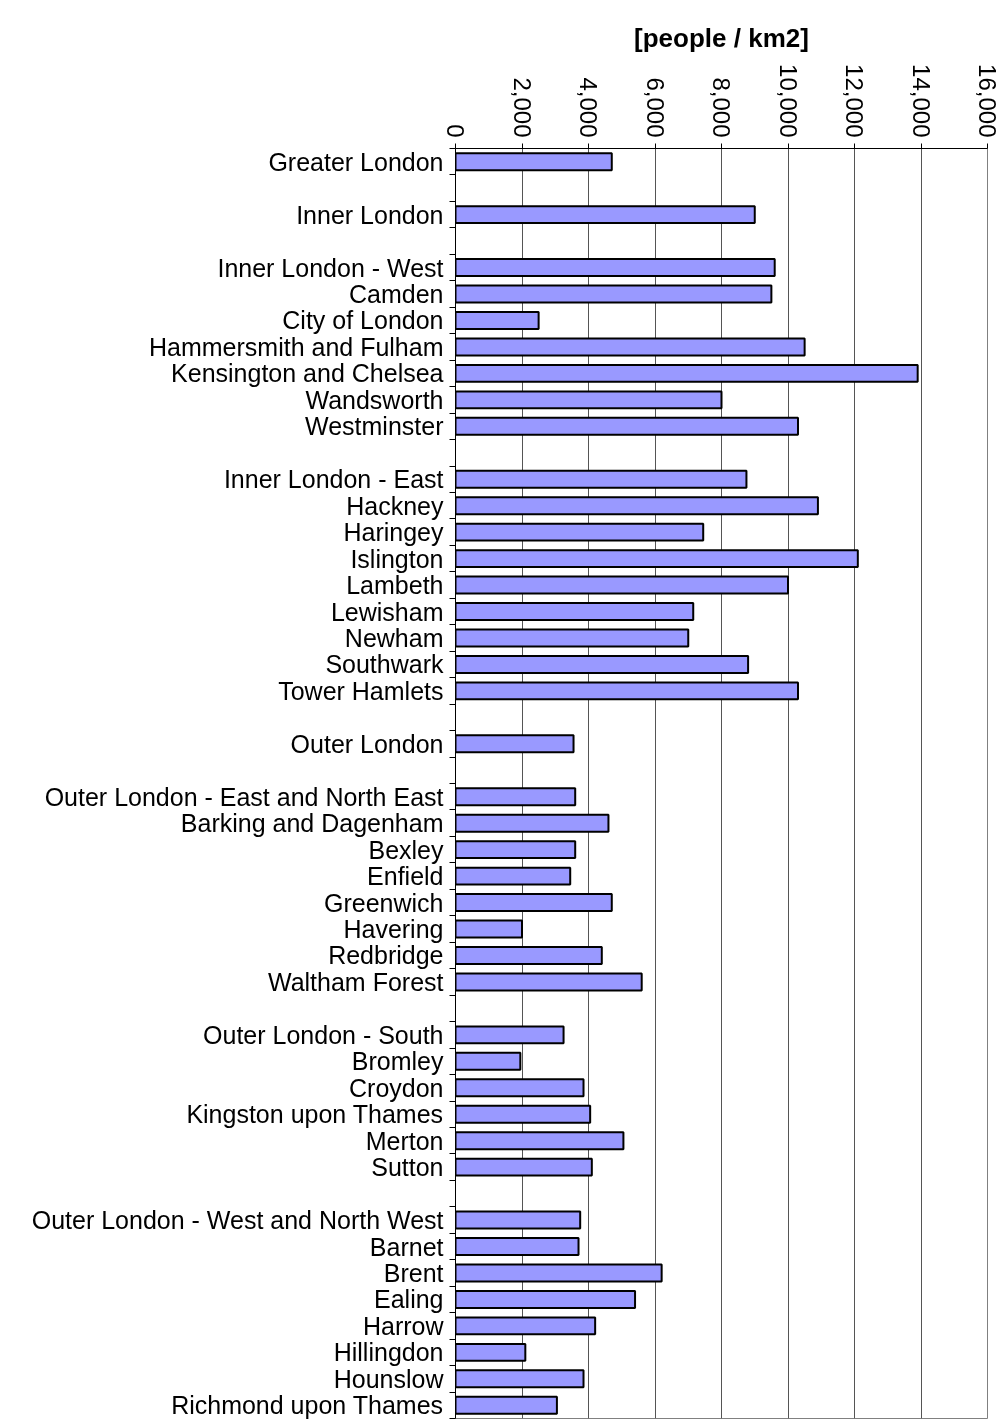 This screenshot has height=1421, width=1008. Describe the element at coordinates (404, 1140) in the screenshot. I see `y-tick-label: Merton` at that location.